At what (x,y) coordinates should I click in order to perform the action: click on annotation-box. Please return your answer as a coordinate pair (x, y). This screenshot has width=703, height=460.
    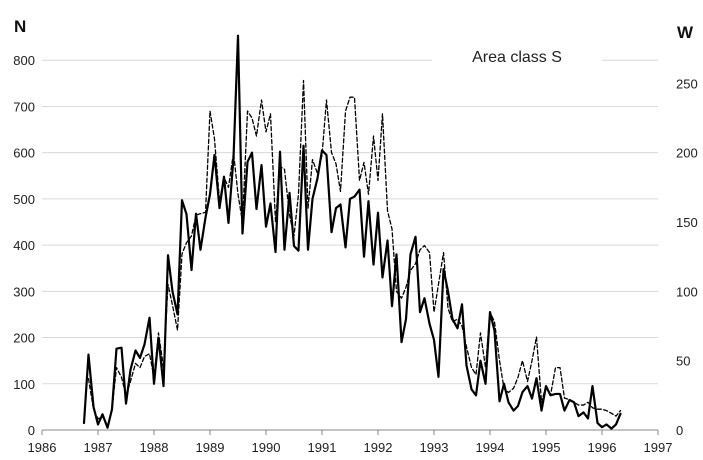
    Looking at the image, I should click on (517, 56).